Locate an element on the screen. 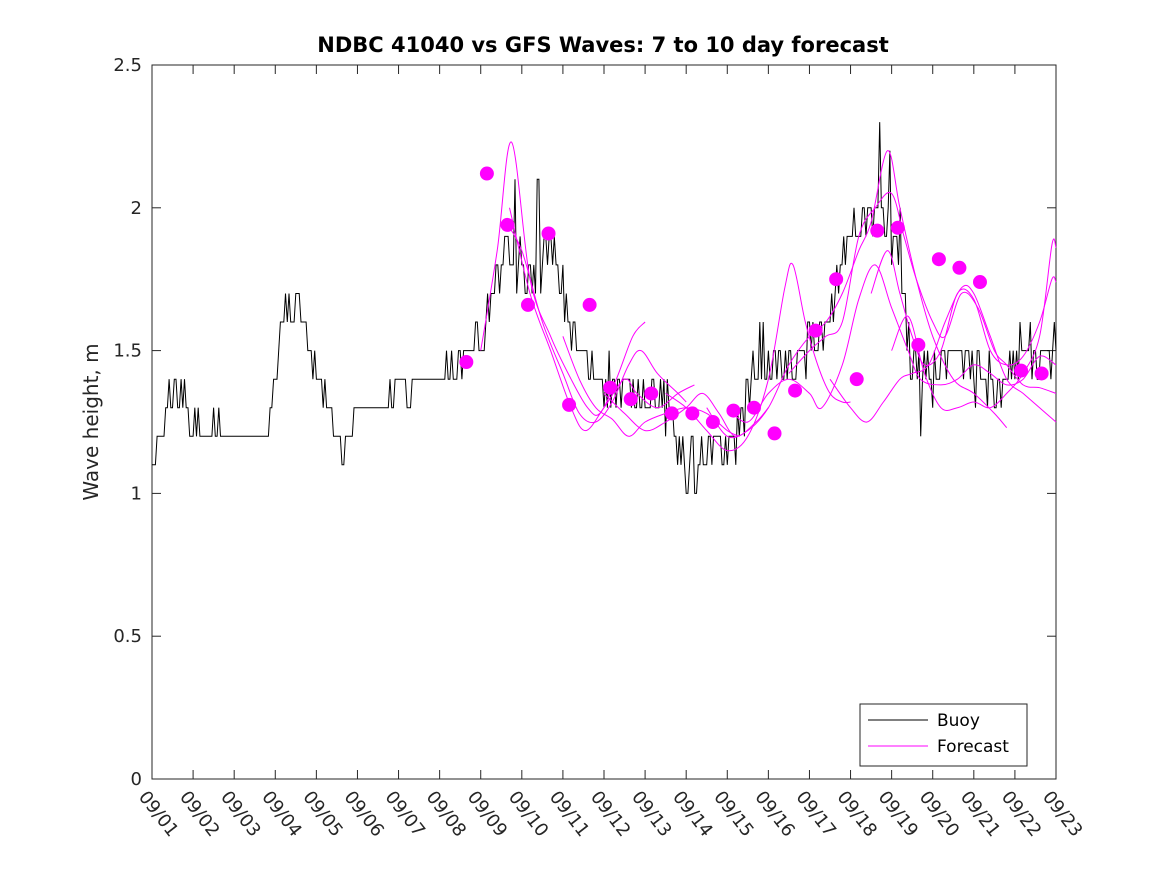 The image size is (1167, 875). y-tick-label: 1.5 is located at coordinates (127, 351).